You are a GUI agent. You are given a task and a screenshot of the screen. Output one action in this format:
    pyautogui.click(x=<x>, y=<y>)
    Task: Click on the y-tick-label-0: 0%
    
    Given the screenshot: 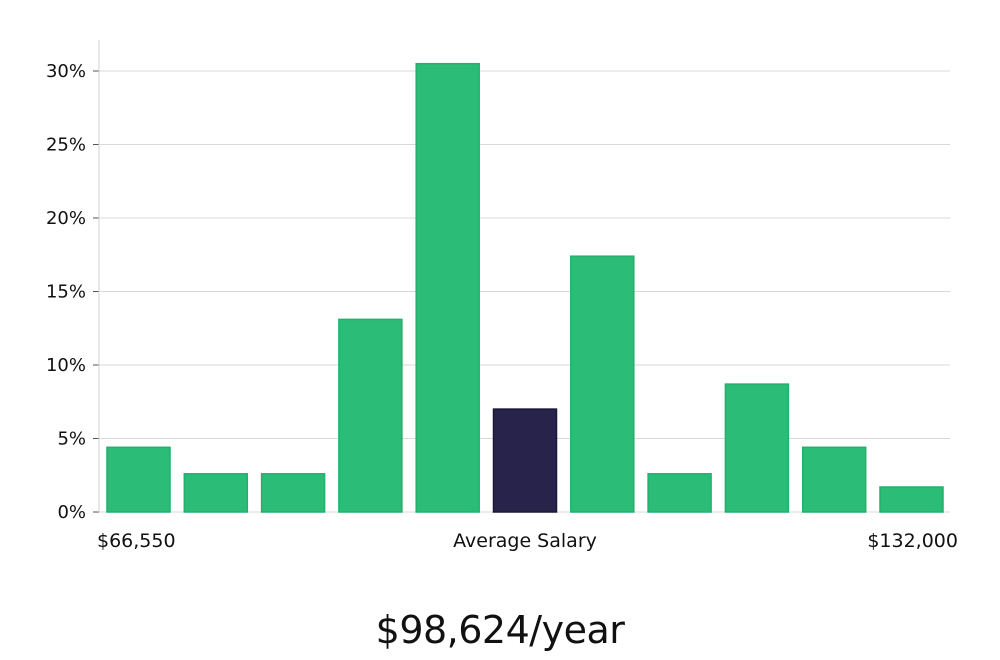 What is the action you would take?
    pyautogui.click(x=71, y=512)
    